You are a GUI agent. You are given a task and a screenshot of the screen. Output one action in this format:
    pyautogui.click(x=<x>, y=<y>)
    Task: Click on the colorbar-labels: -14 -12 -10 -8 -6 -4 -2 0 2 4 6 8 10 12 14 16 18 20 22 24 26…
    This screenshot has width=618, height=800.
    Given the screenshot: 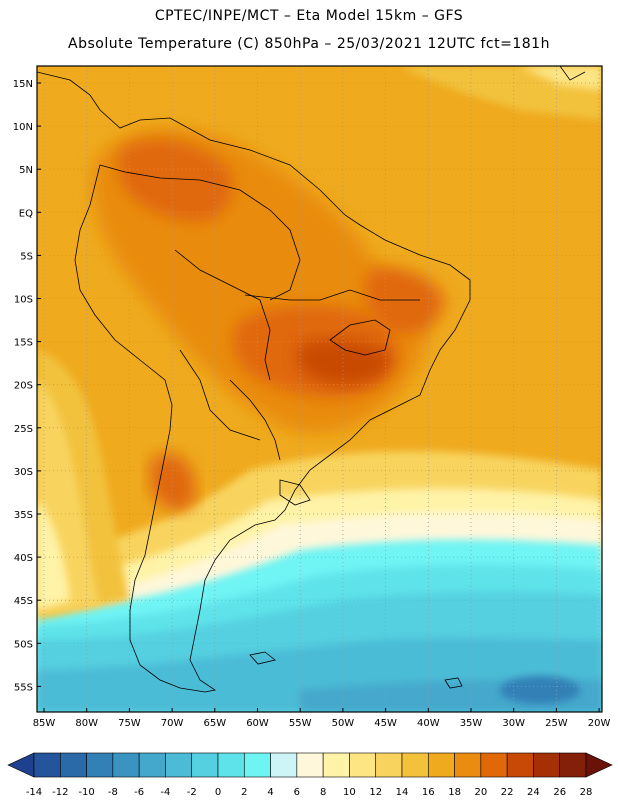 What is the action you would take?
    pyautogui.click(x=309, y=792)
    